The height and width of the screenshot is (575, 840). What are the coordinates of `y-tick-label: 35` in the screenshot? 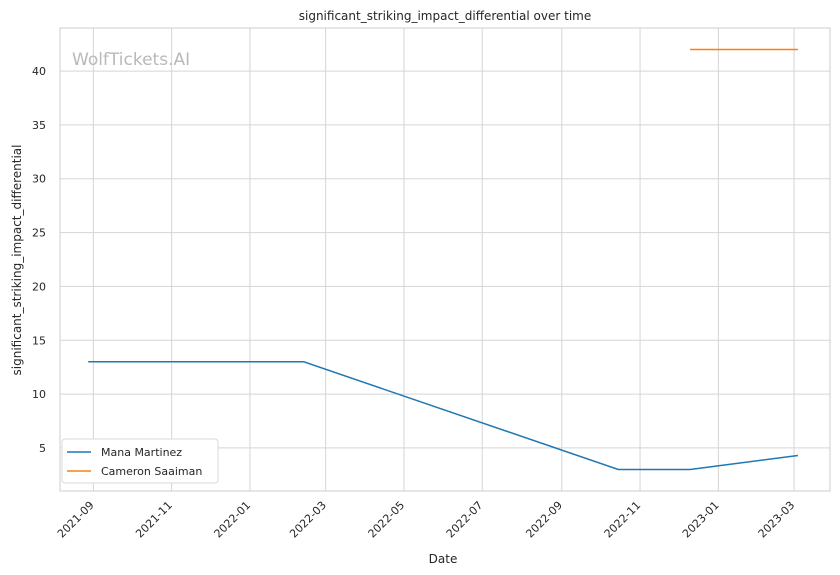 It's located at (39, 125).